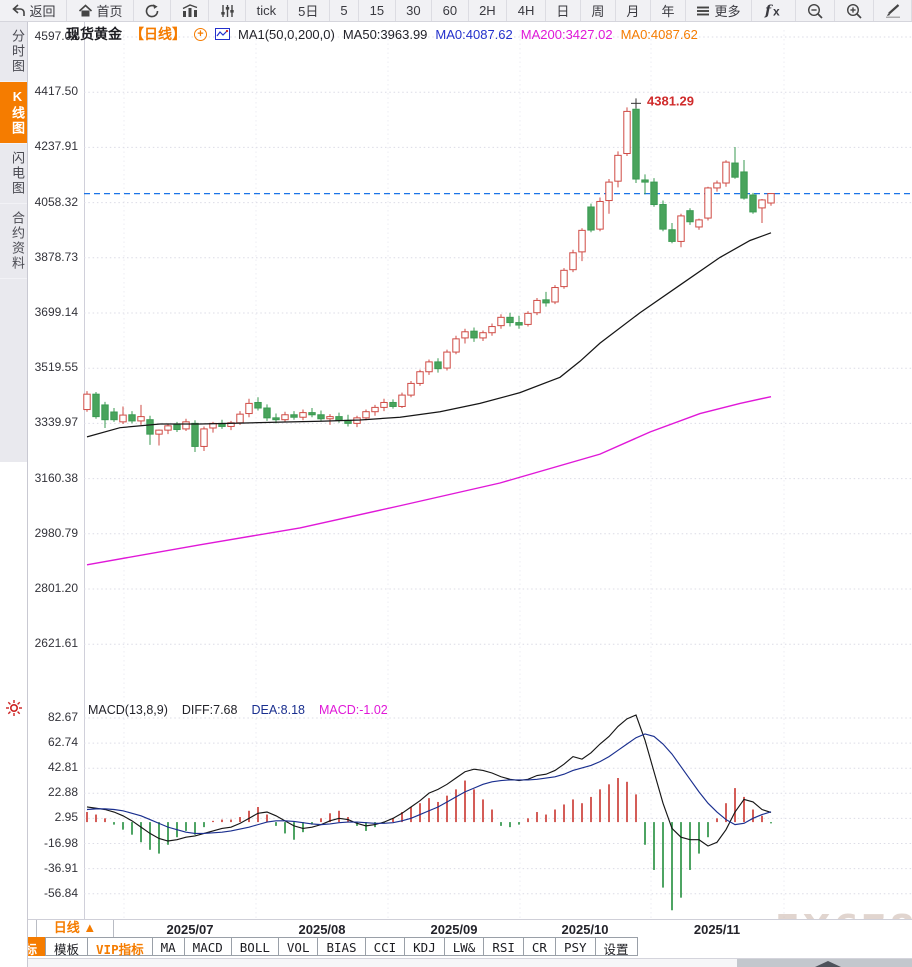 The width and height of the screenshot is (912, 967). I want to click on mini-chart-icon, so click(222, 34).